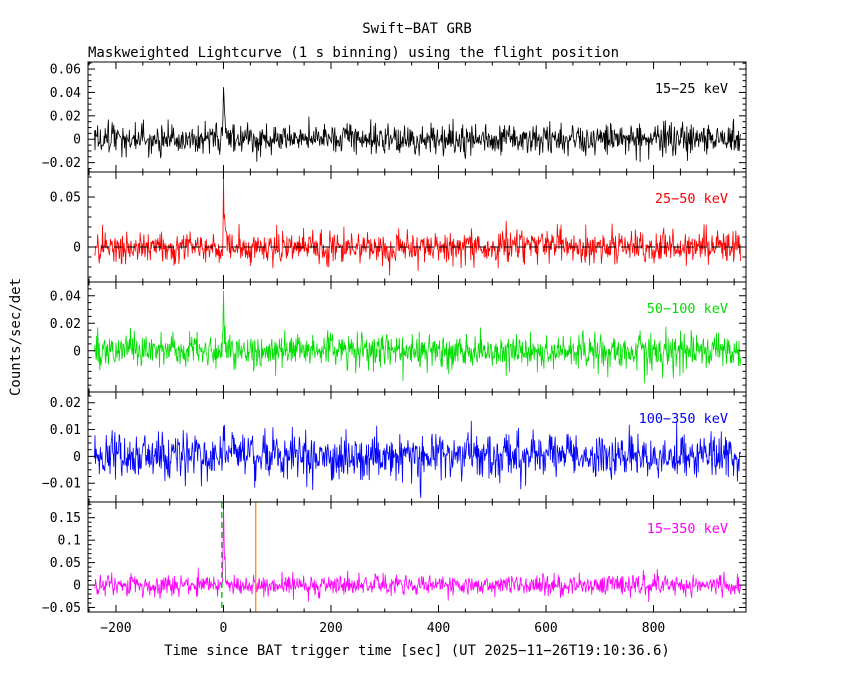 Image resolution: width=850 pixels, height=680 pixels. Describe the element at coordinates (417, 29) in the screenshot. I see `chart-title: Swift−BAT GRB` at that location.